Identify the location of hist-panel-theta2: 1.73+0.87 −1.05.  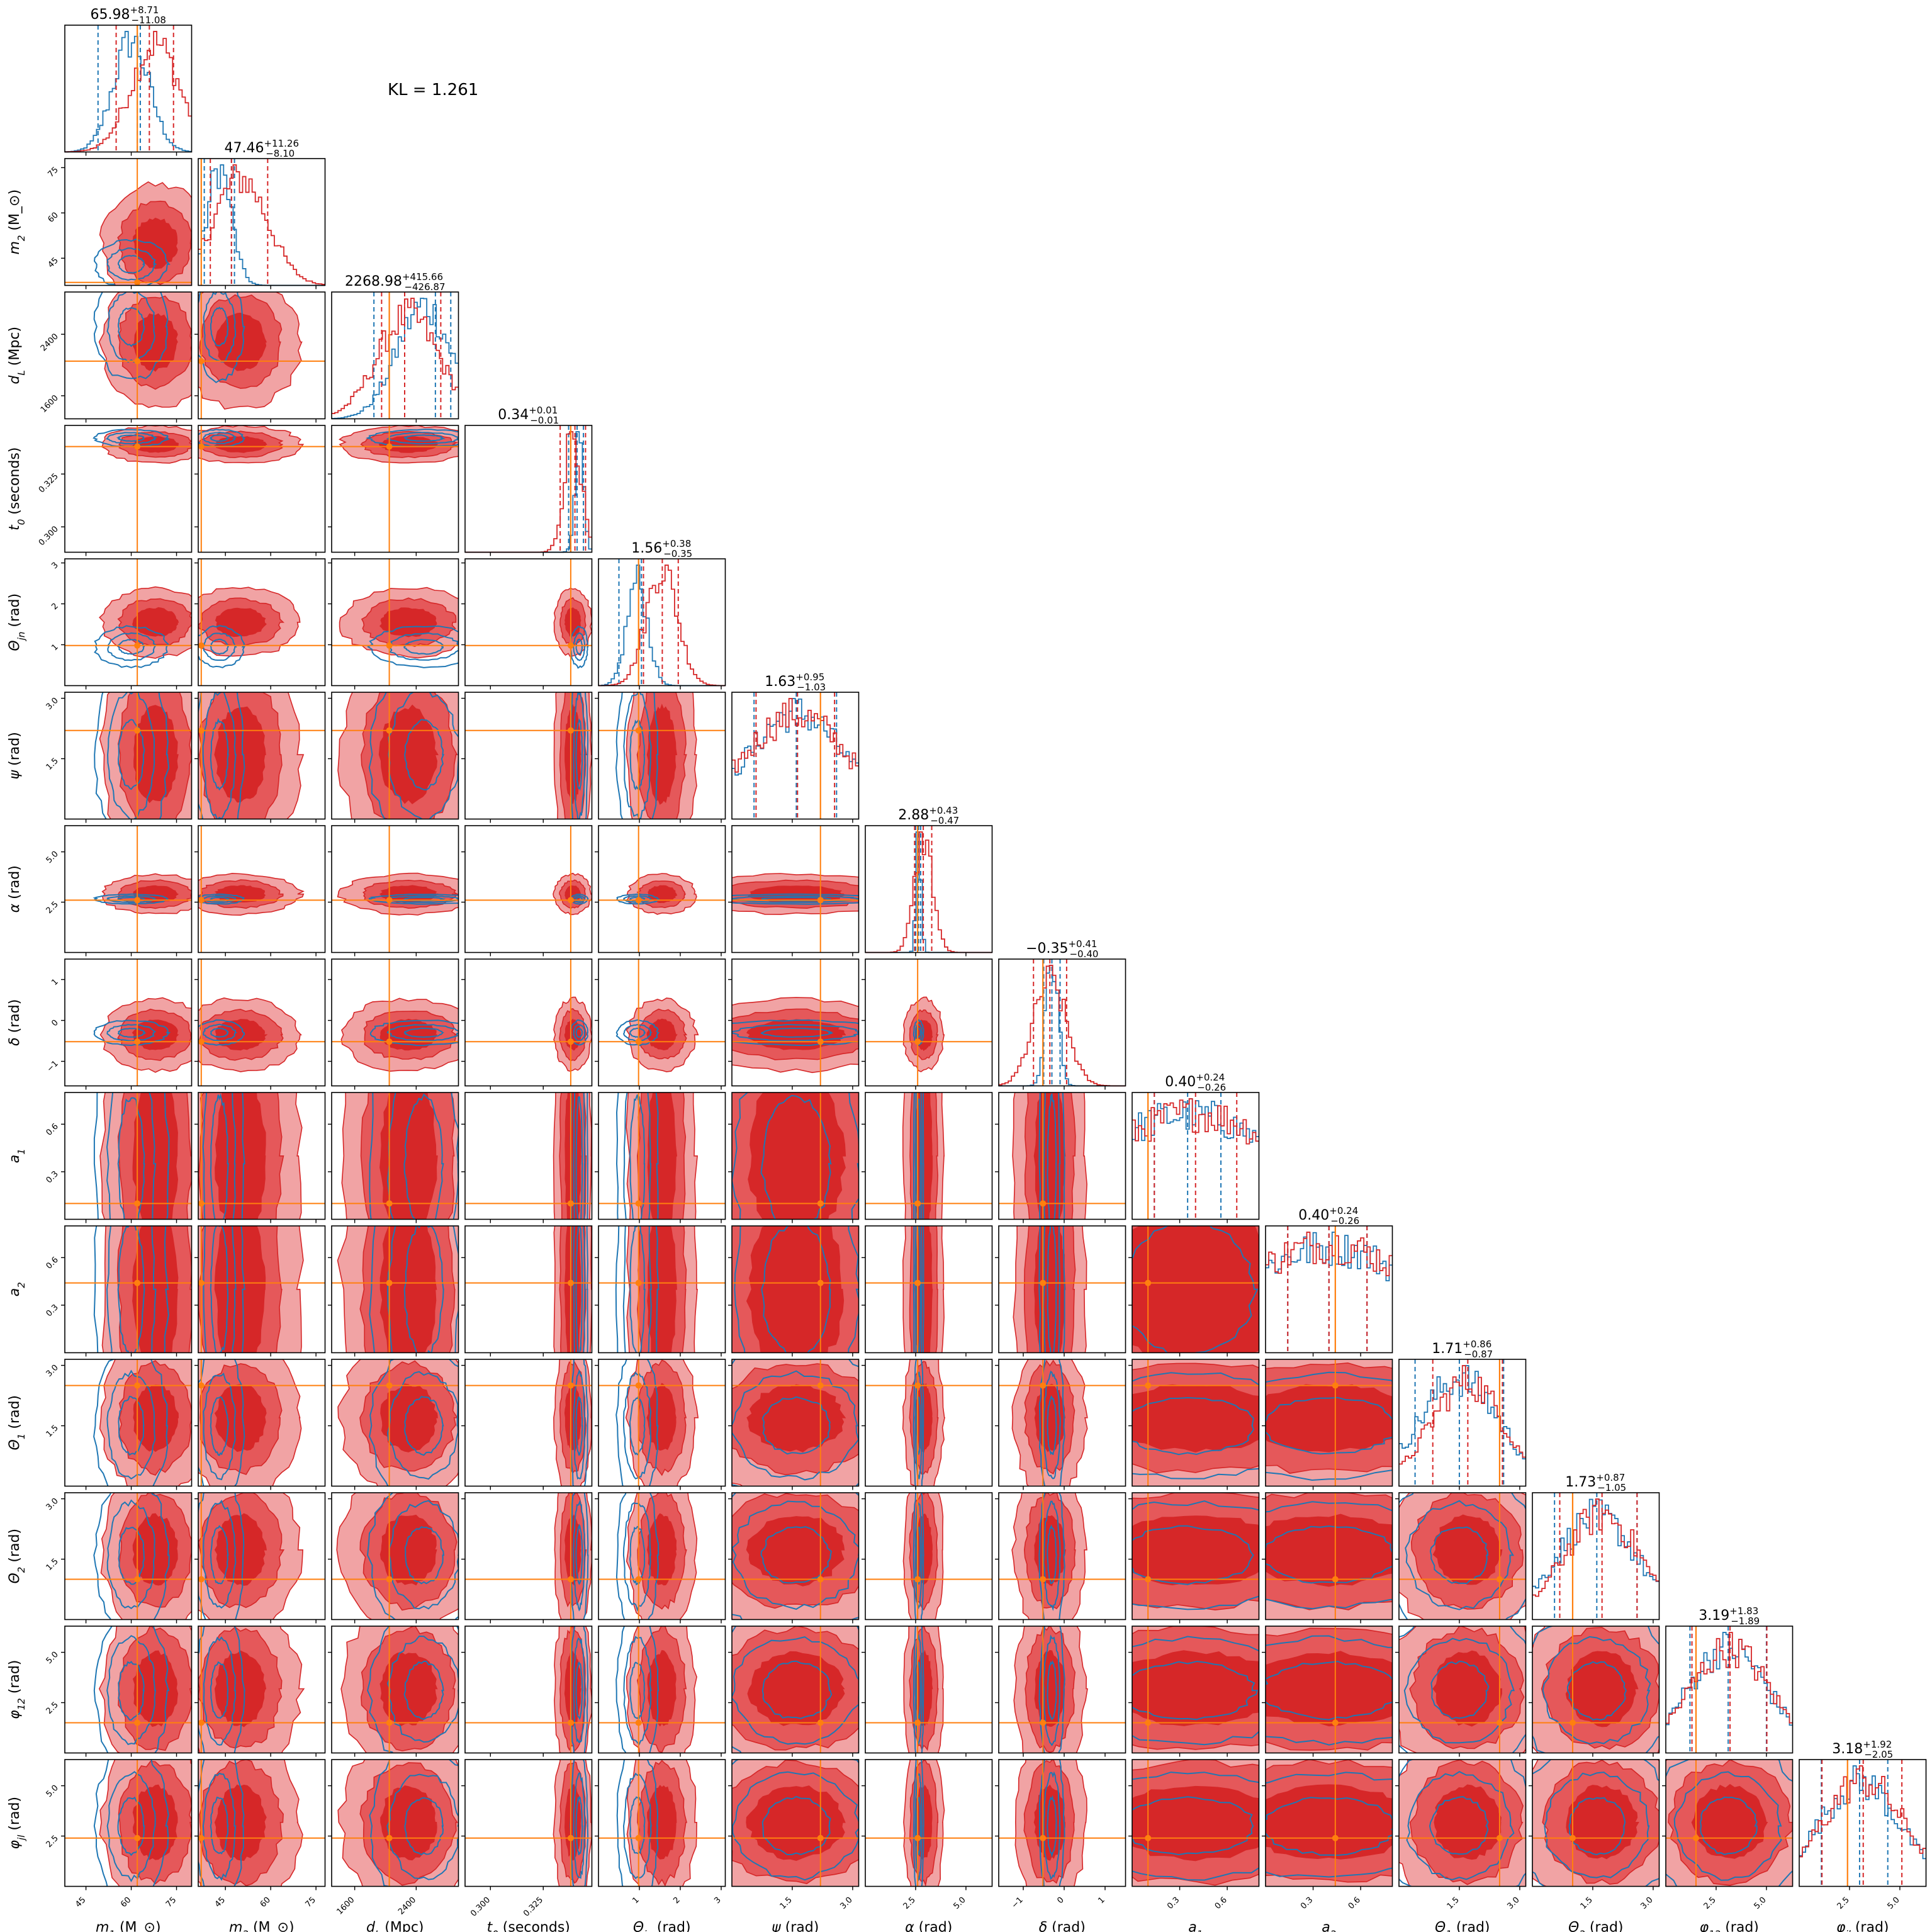
(1596, 1546).